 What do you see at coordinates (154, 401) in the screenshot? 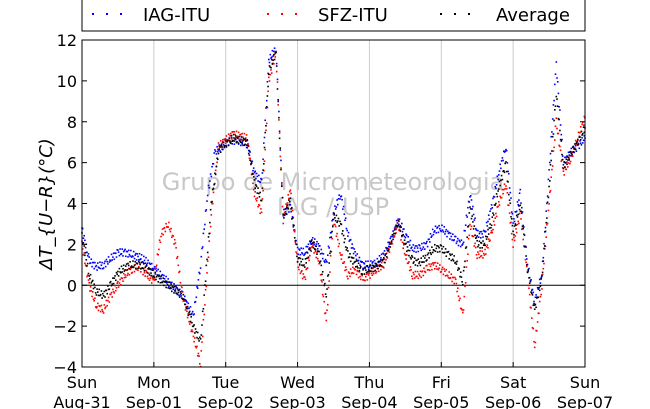
I see `x-tick-label-date: Sep-01` at bounding box center [154, 401].